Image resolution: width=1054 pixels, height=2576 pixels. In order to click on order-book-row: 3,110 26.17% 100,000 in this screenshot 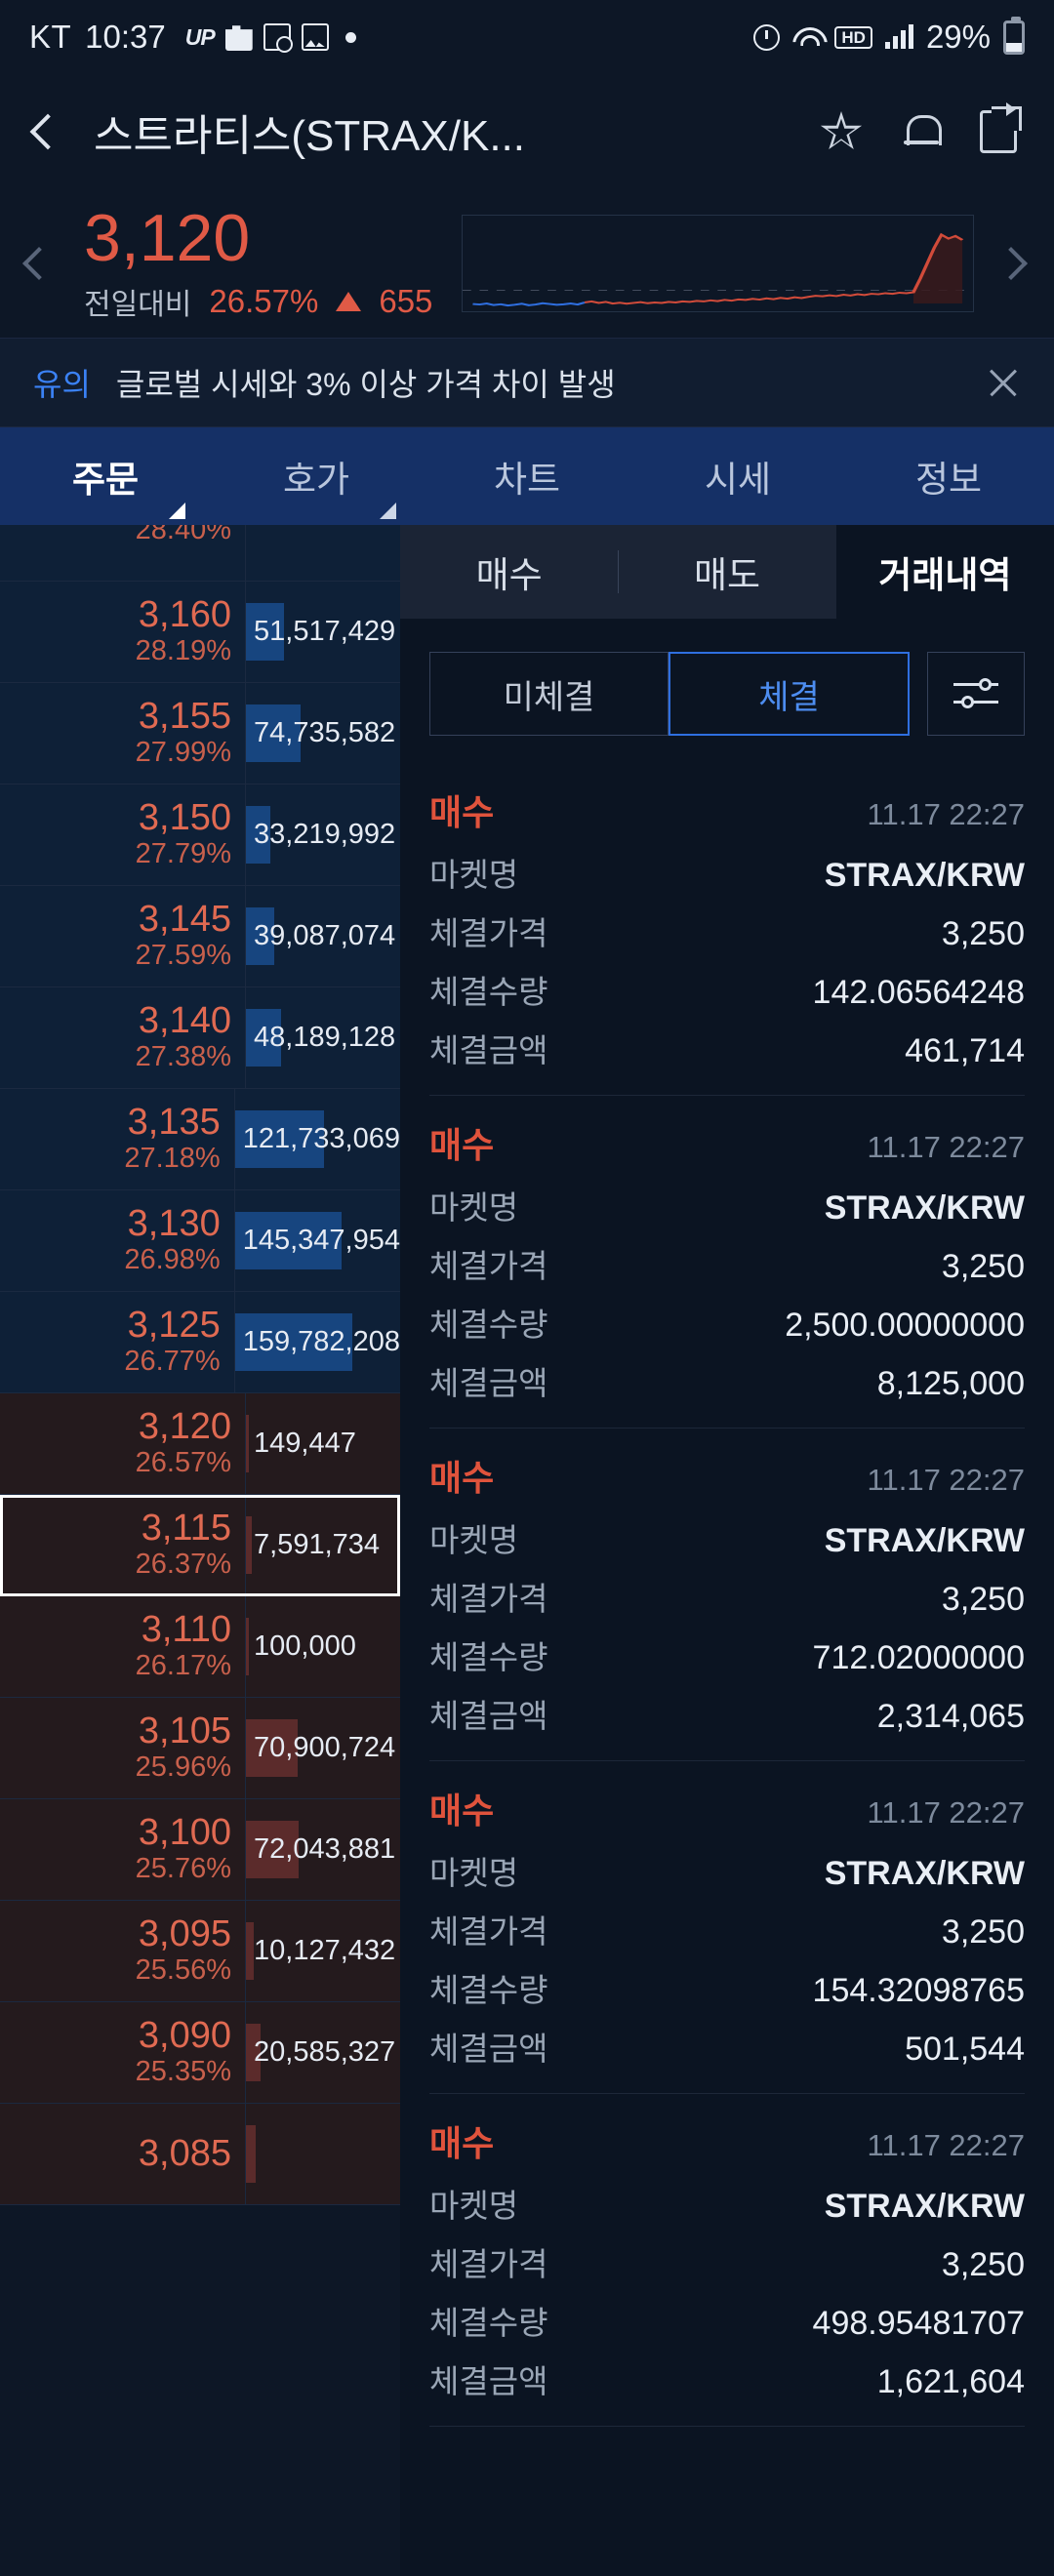, I will do `click(200, 1647)`.